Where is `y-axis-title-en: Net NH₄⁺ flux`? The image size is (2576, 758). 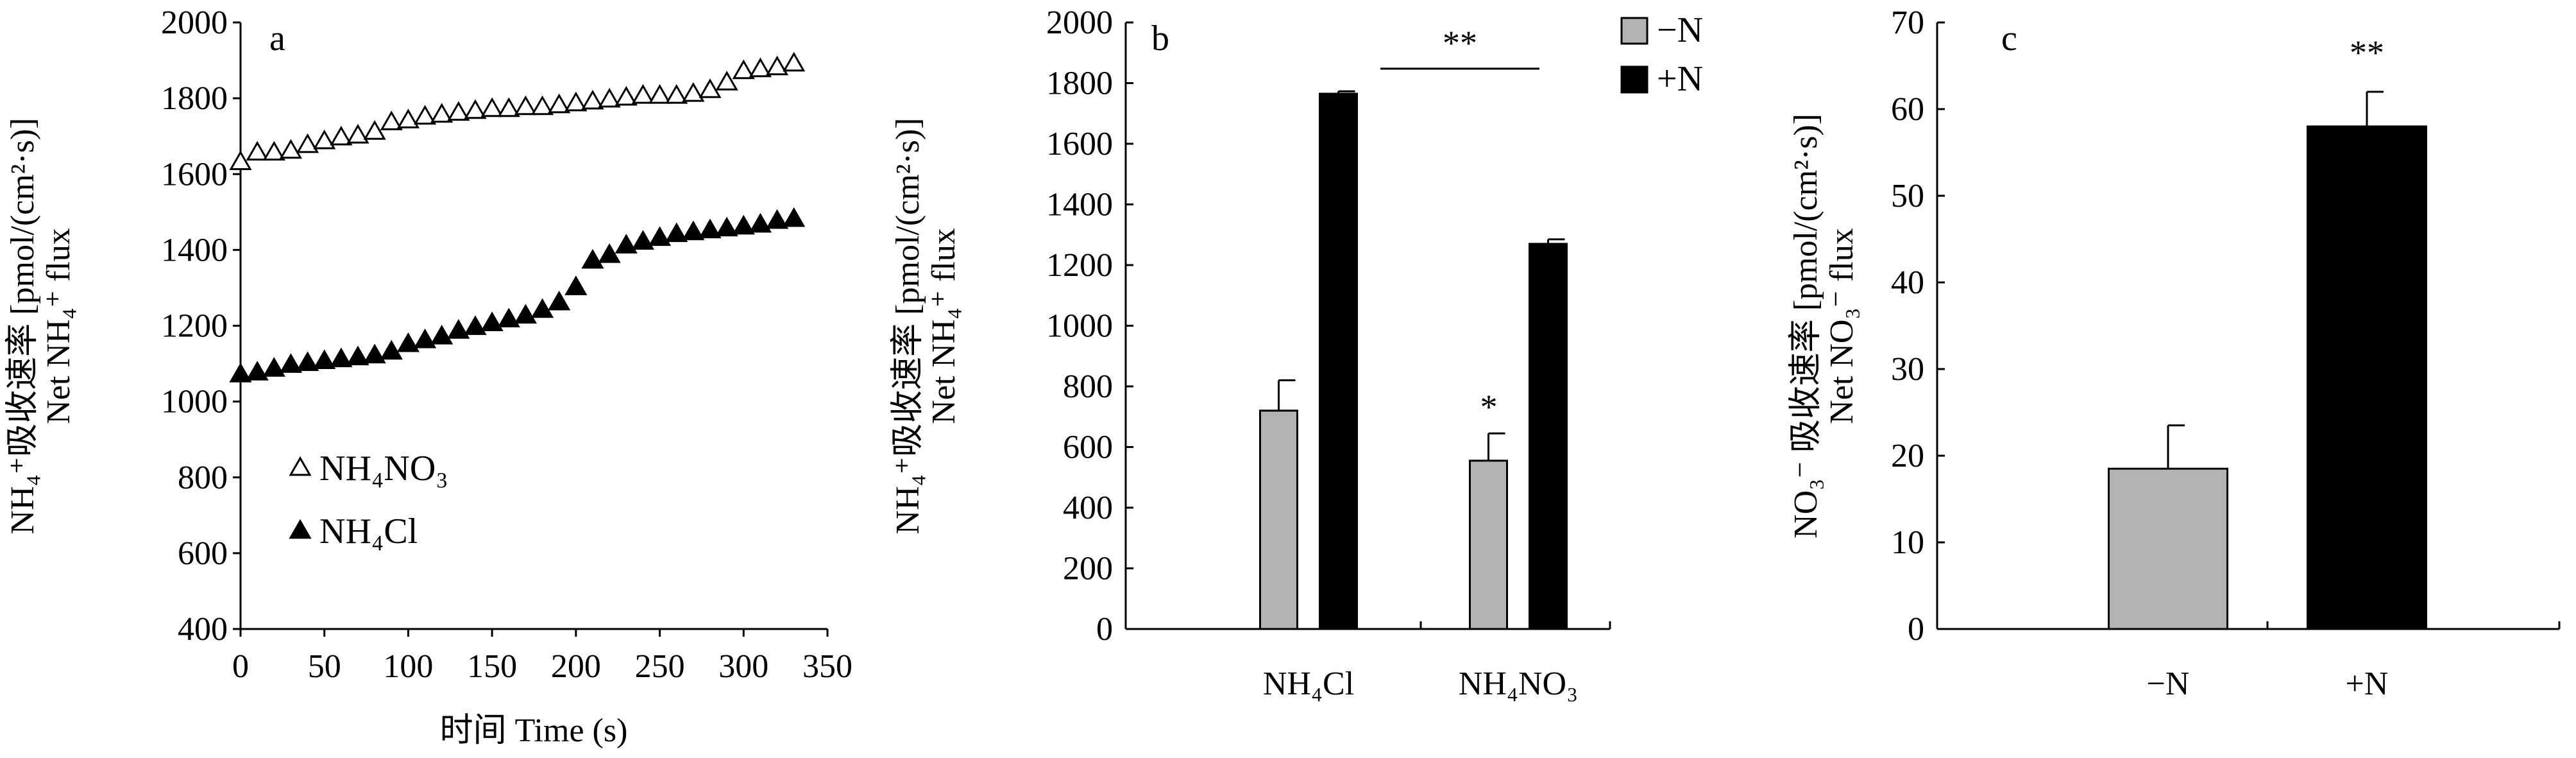
y-axis-title-en: Net NH₄⁺ flux is located at coordinates (944, 326).